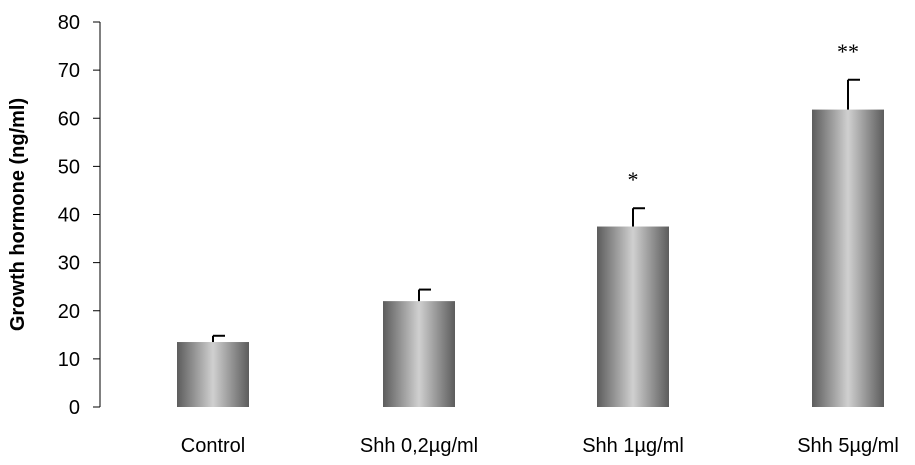 This screenshot has width=915, height=465. What do you see at coordinates (74, 408) in the screenshot?
I see `y-tick-label: 0` at bounding box center [74, 408].